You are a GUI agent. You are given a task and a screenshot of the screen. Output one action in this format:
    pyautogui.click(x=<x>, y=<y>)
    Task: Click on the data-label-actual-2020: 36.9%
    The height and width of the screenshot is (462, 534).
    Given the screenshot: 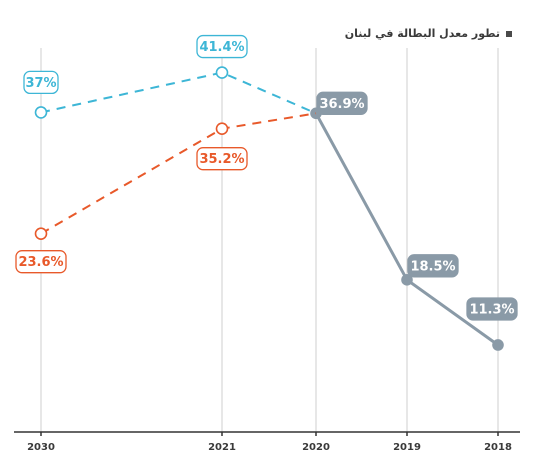 What is the action you would take?
    pyautogui.click(x=341, y=104)
    